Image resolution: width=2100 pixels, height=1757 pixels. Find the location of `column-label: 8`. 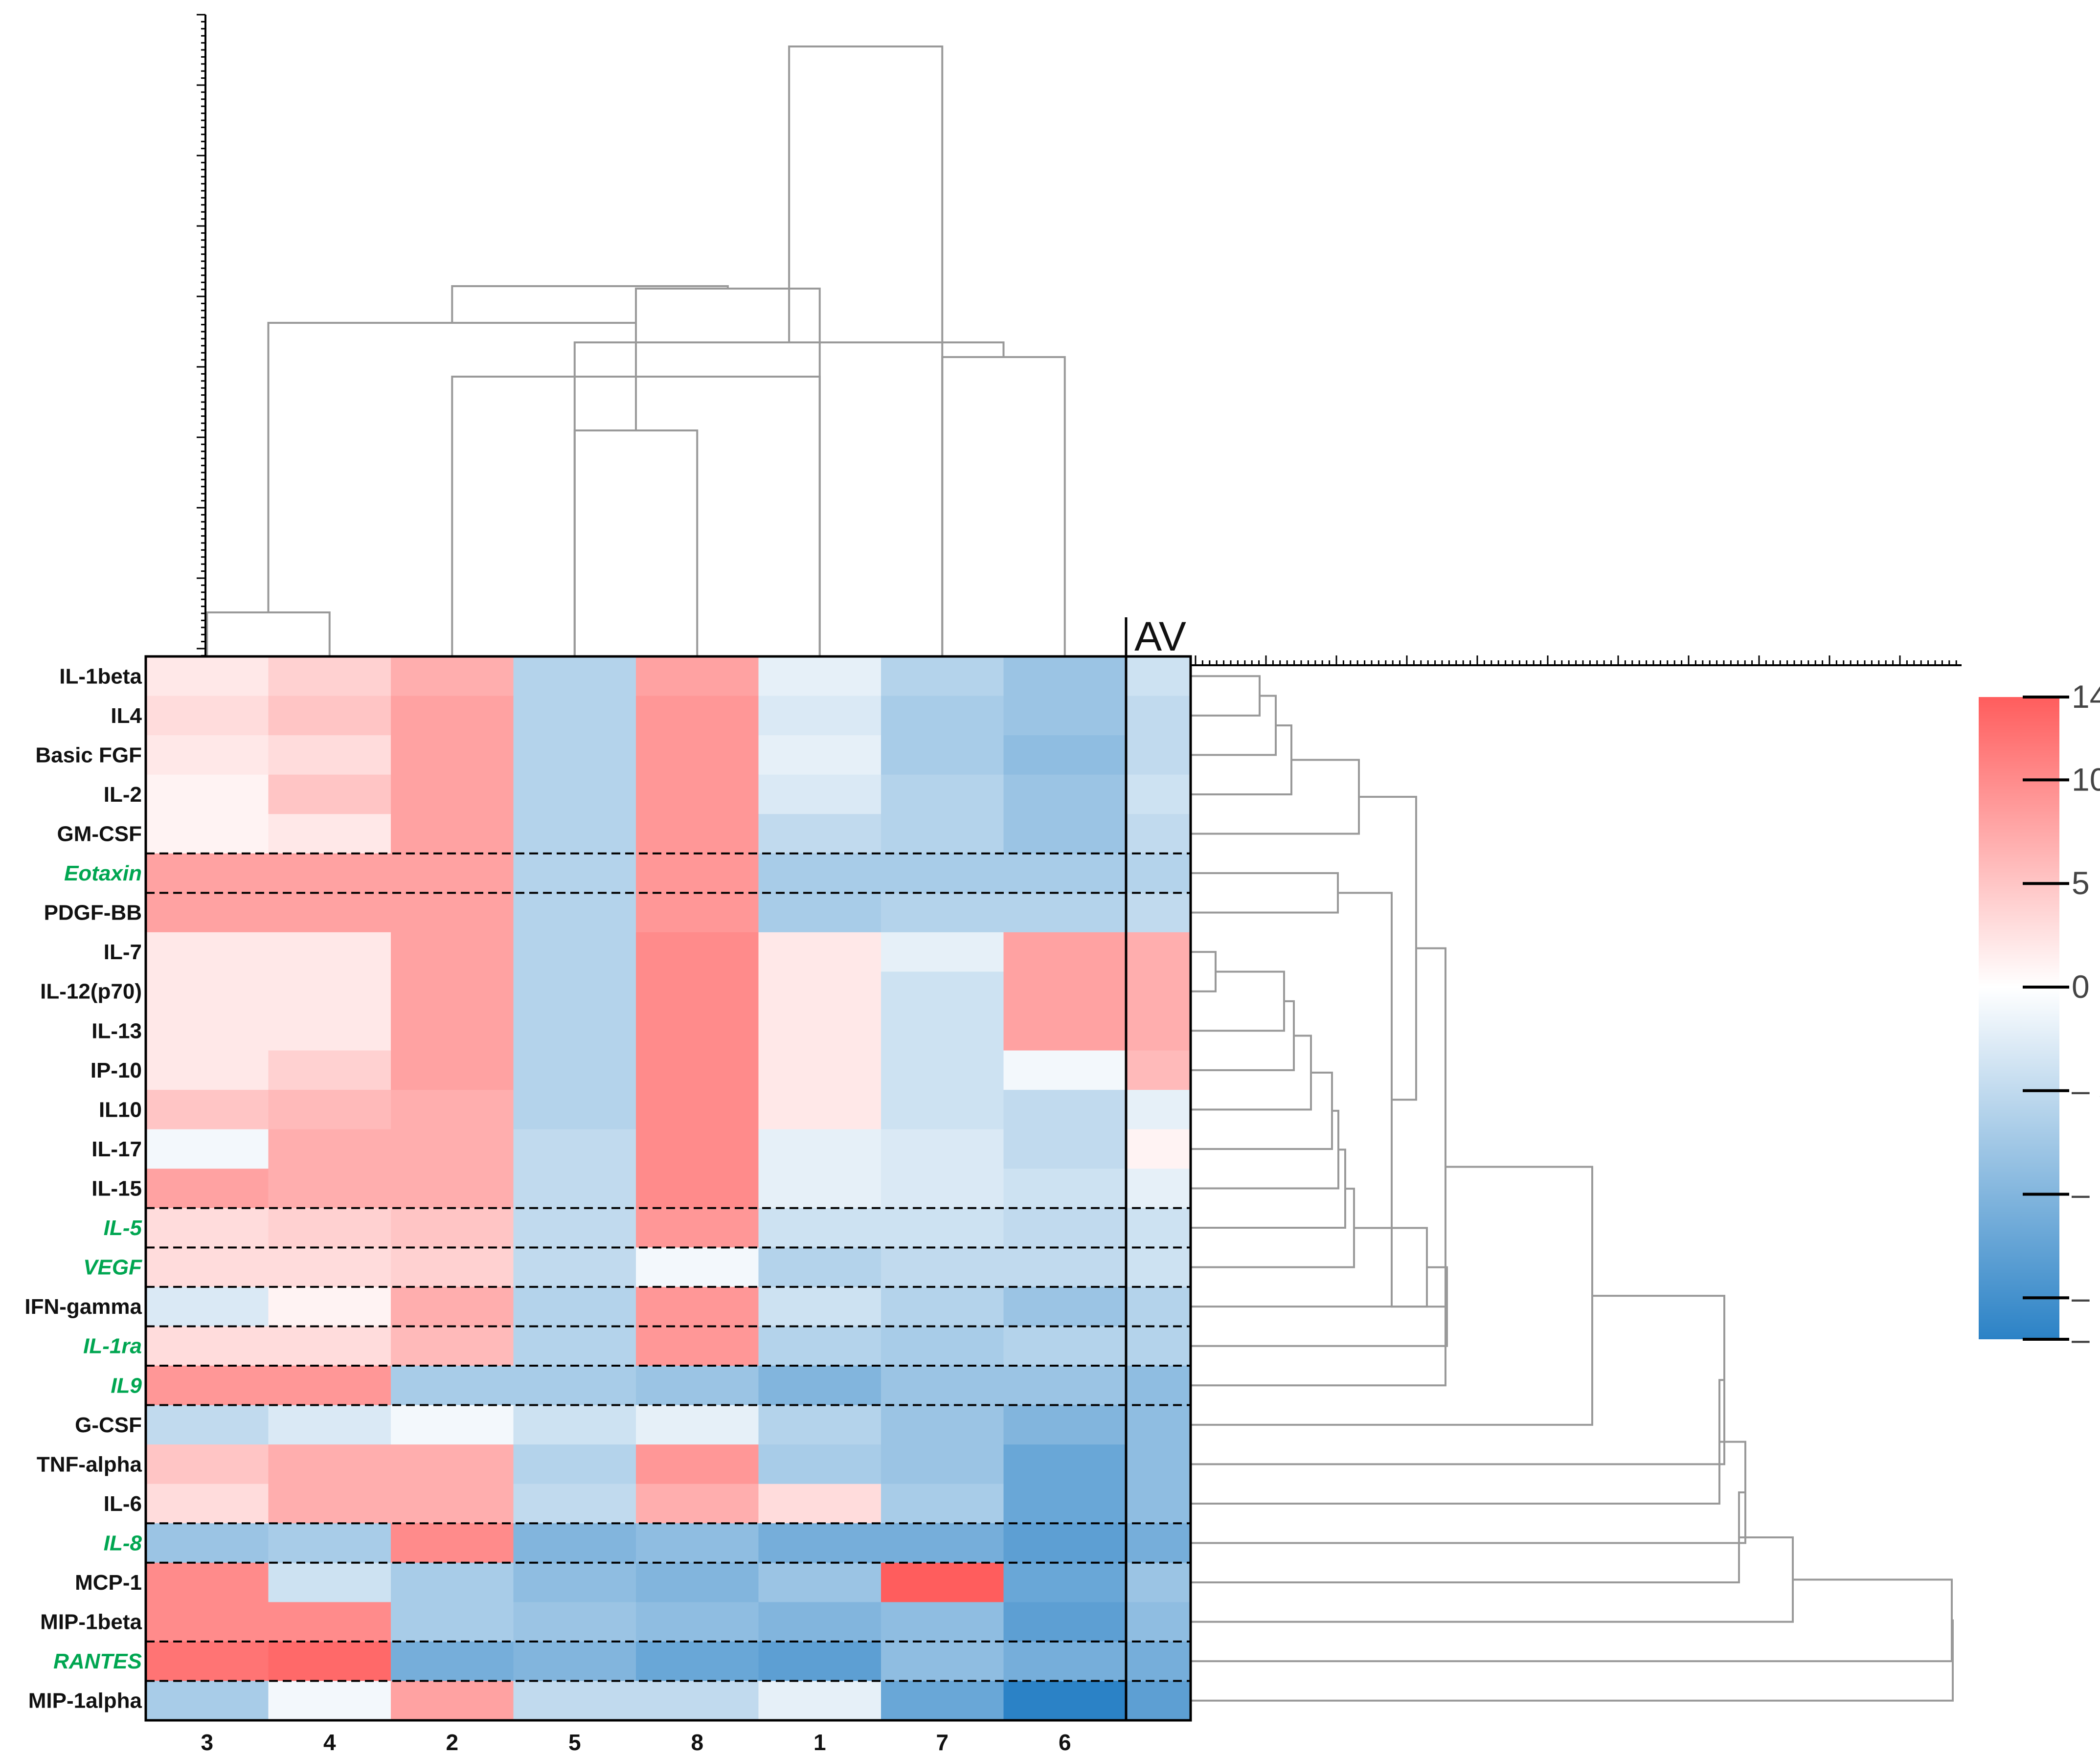

column-label: 8 is located at coordinates (697, 1742).